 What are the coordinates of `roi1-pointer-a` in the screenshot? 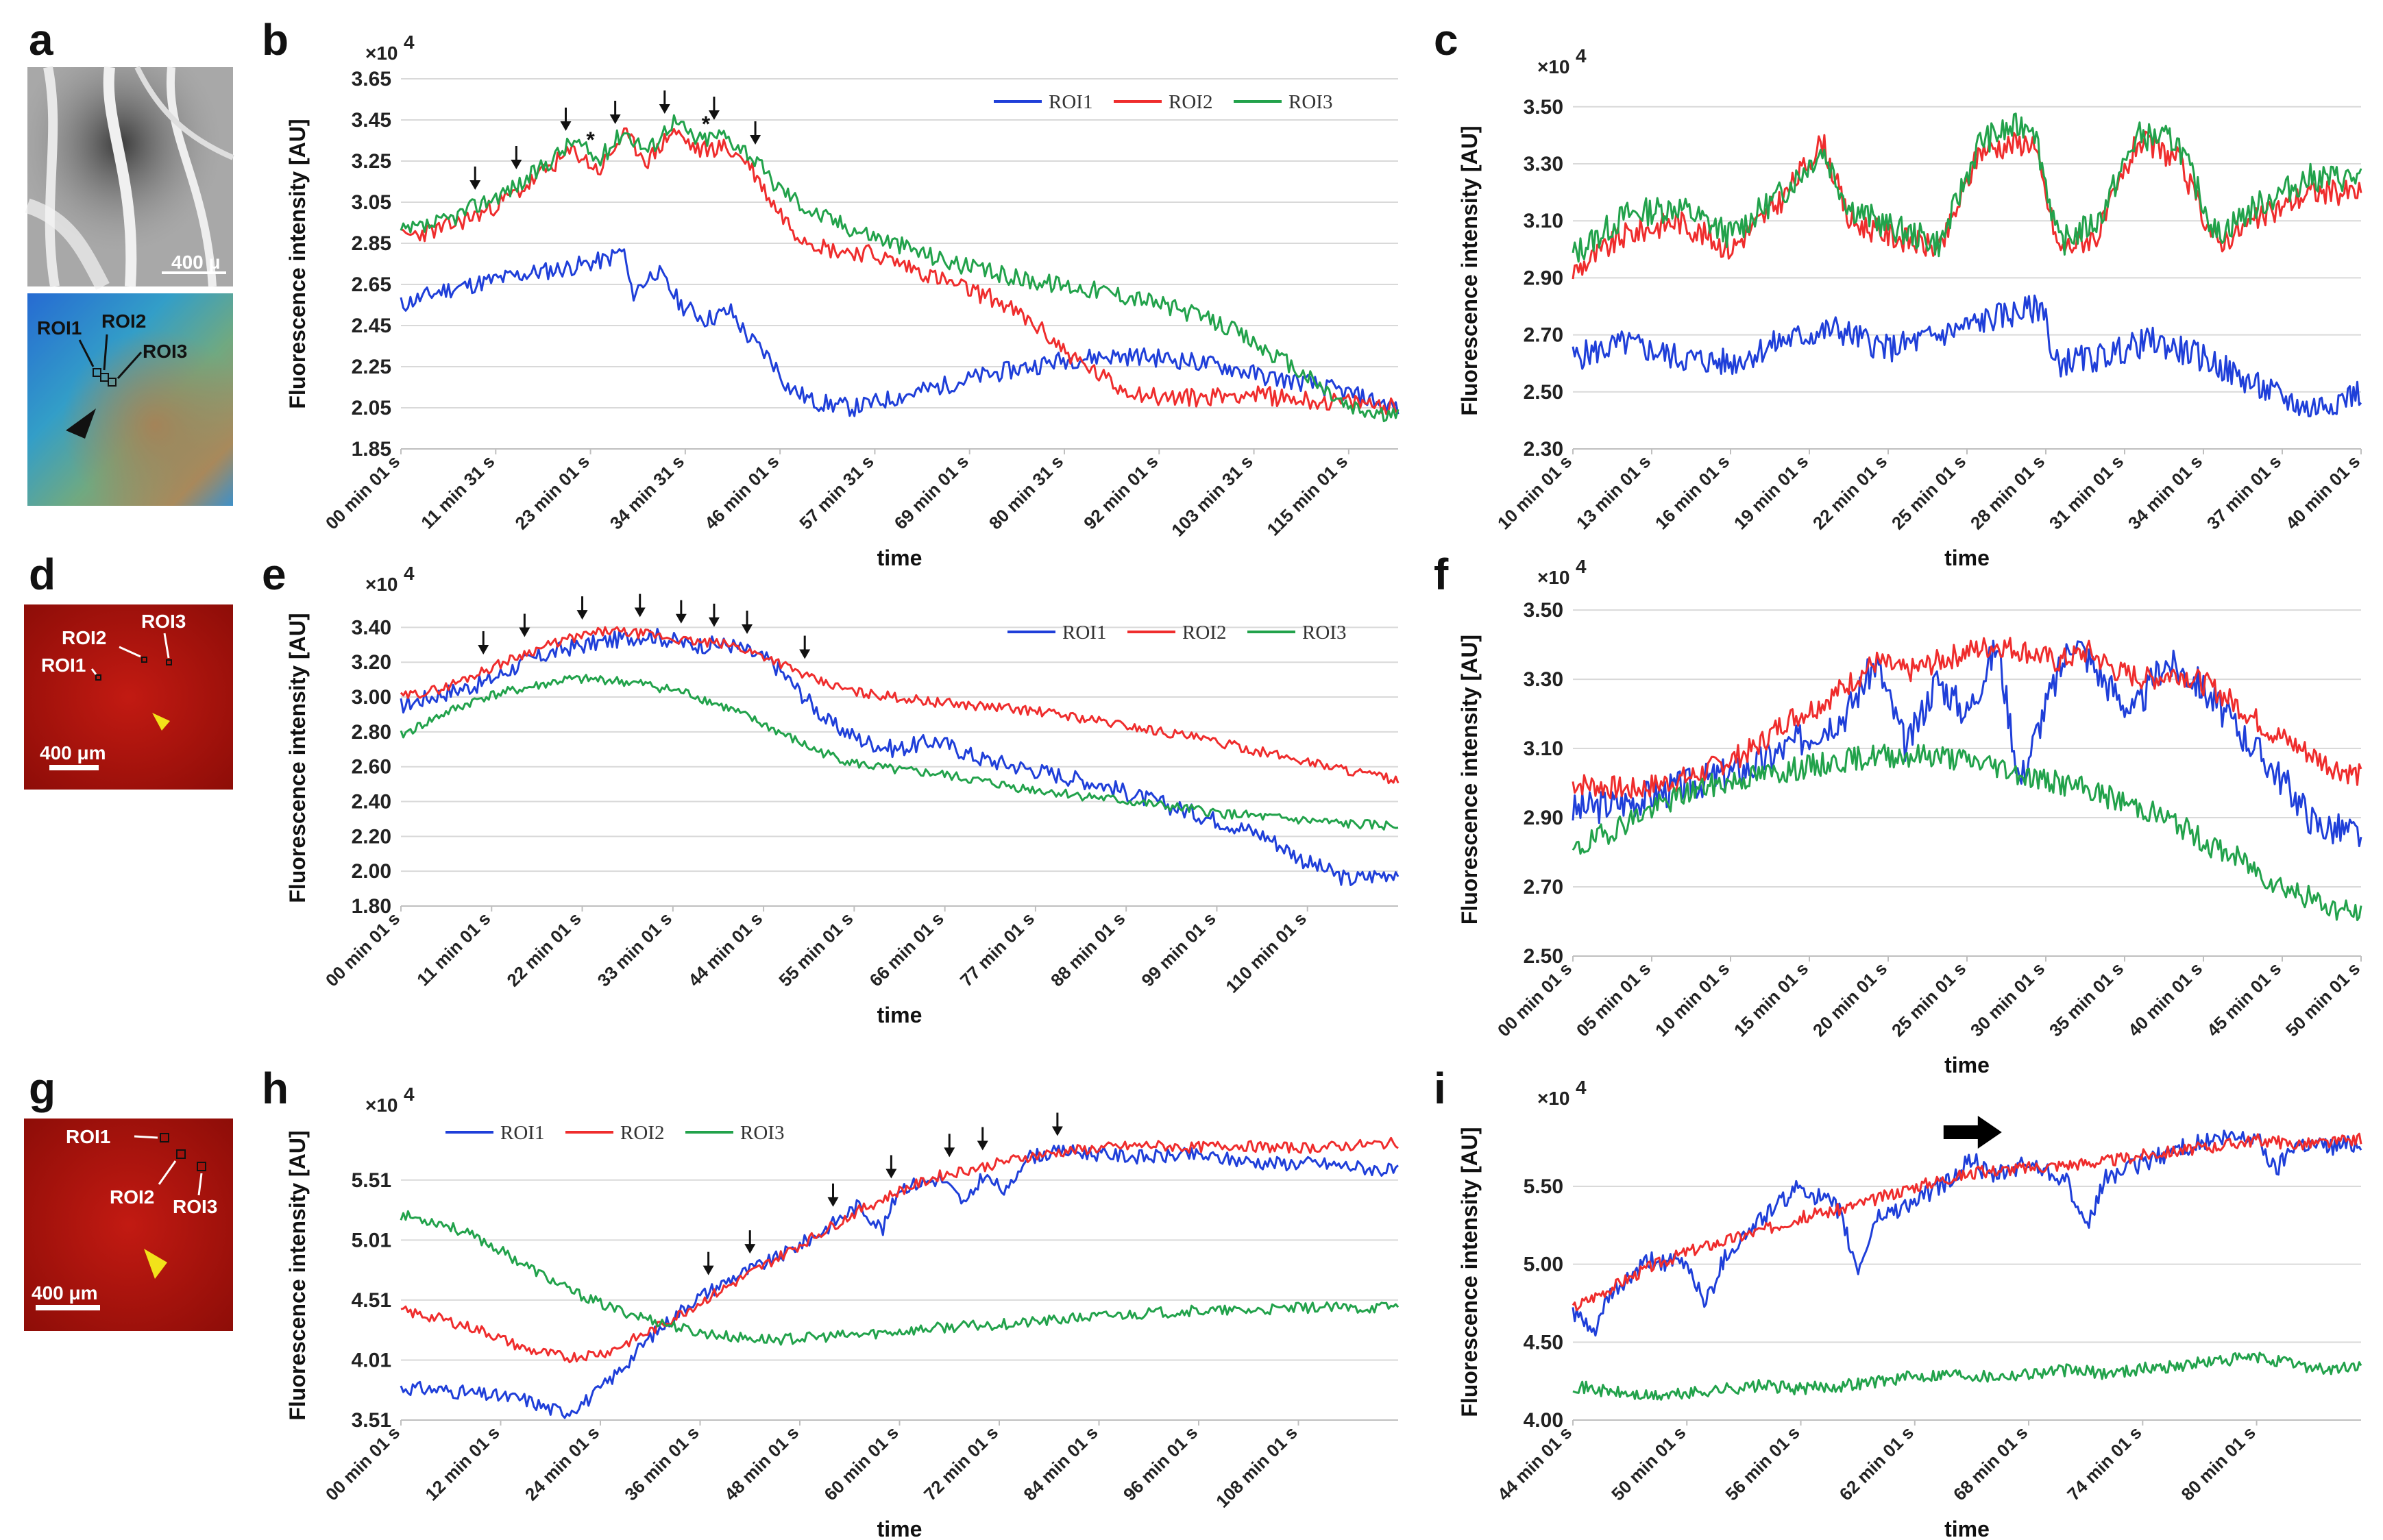 It's located at (86, 353).